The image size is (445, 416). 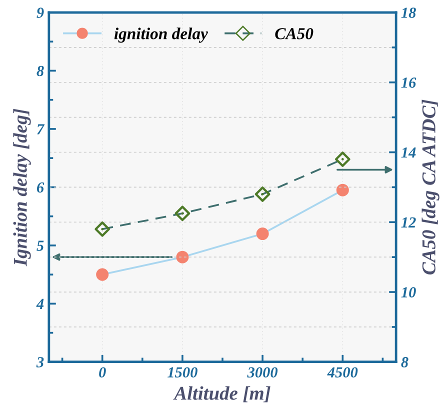 What do you see at coordinates (40, 13) in the screenshot?
I see `y-tick-label: 9` at bounding box center [40, 13].